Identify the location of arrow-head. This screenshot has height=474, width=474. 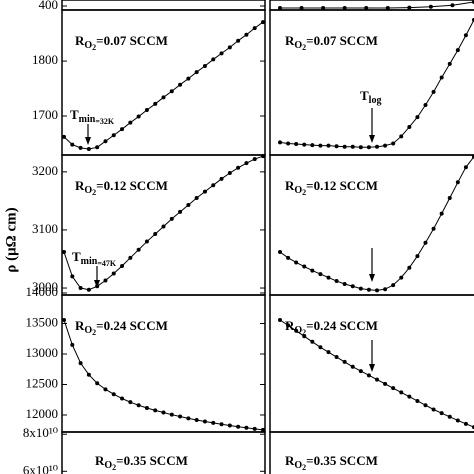
(372, 139).